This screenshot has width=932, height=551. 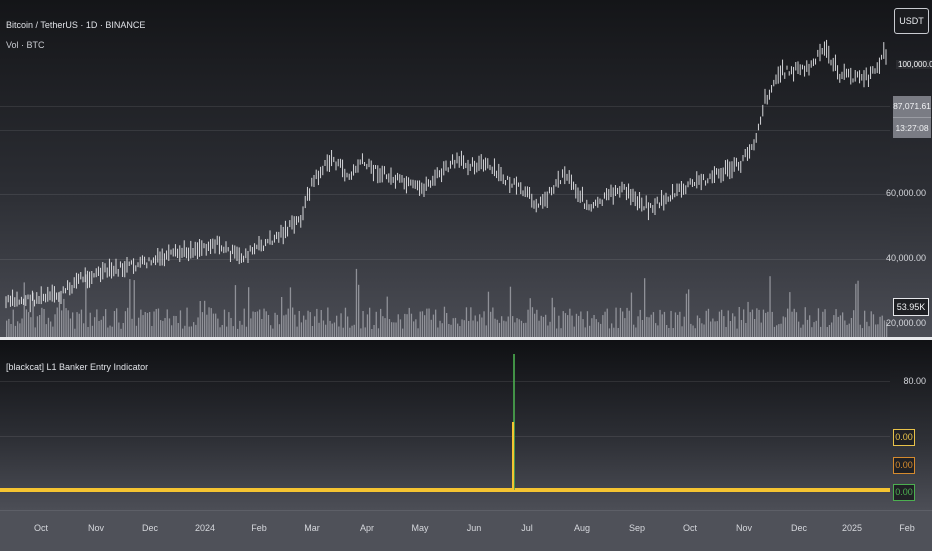 I want to click on time-axis-label: Nov, so click(x=744, y=528).